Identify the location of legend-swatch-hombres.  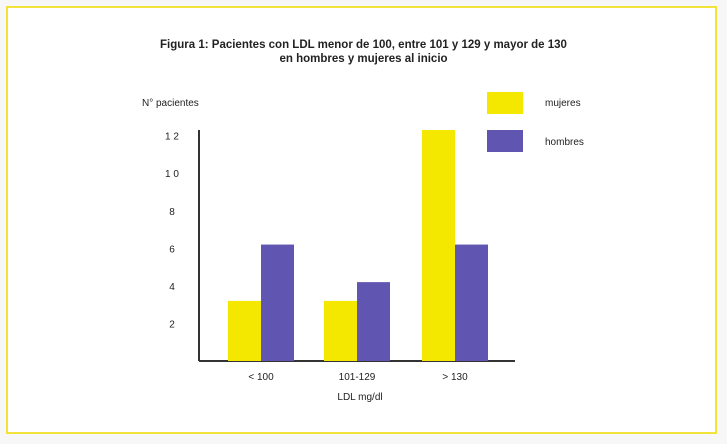
(505, 141).